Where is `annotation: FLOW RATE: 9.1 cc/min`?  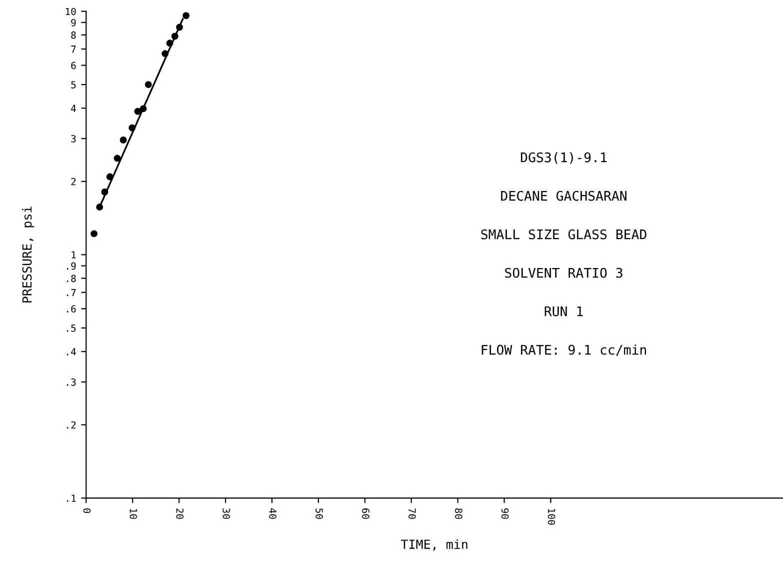
annotation: FLOW RATE: 9.1 cc/min is located at coordinates (564, 350).